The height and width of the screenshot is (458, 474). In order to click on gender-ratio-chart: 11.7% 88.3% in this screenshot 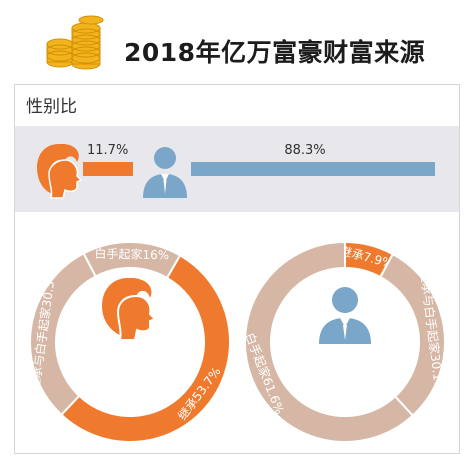, I will do `click(236, 171)`.